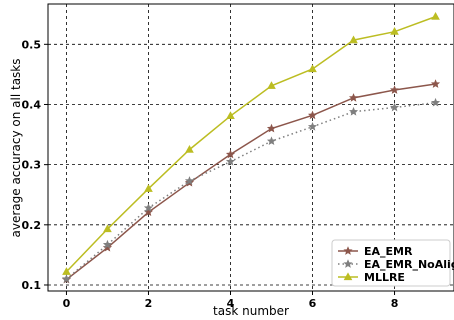 The height and width of the screenshot is (320, 454). Describe the element at coordinates (251, 311) in the screenshot. I see `x-axis-label: task number` at that location.